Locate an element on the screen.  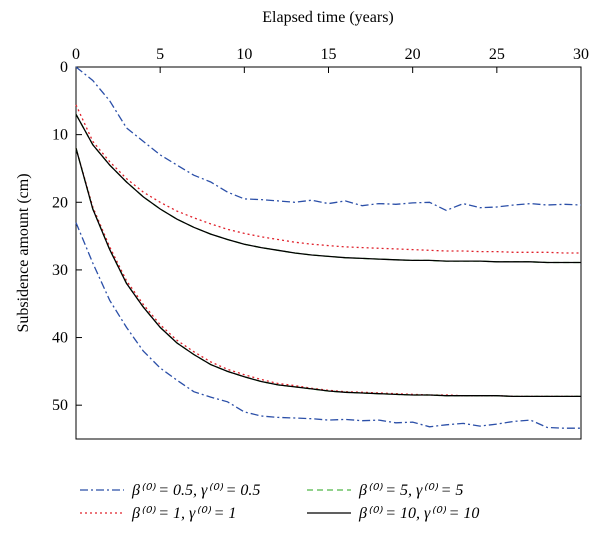
x-tick-label: 5 is located at coordinates (160, 54).